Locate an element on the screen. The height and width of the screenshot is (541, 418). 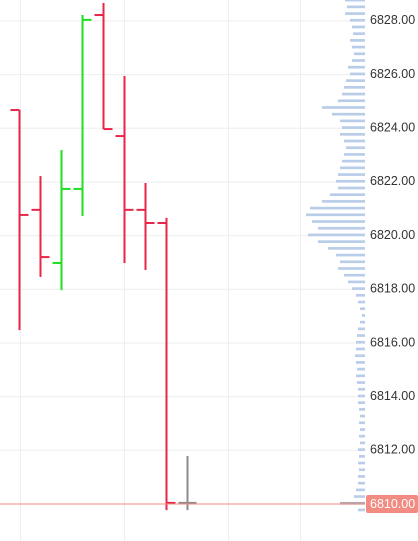
y-tick-label: 6818.00 is located at coordinates (392, 289).